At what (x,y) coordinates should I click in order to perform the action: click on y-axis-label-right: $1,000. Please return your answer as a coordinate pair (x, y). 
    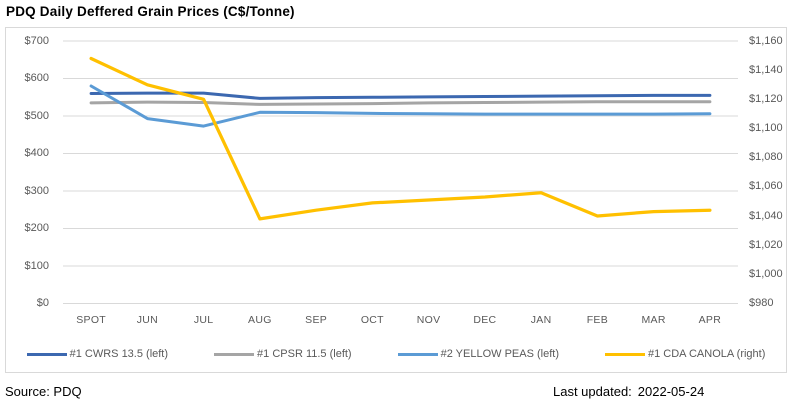
    Looking at the image, I should click on (766, 273).